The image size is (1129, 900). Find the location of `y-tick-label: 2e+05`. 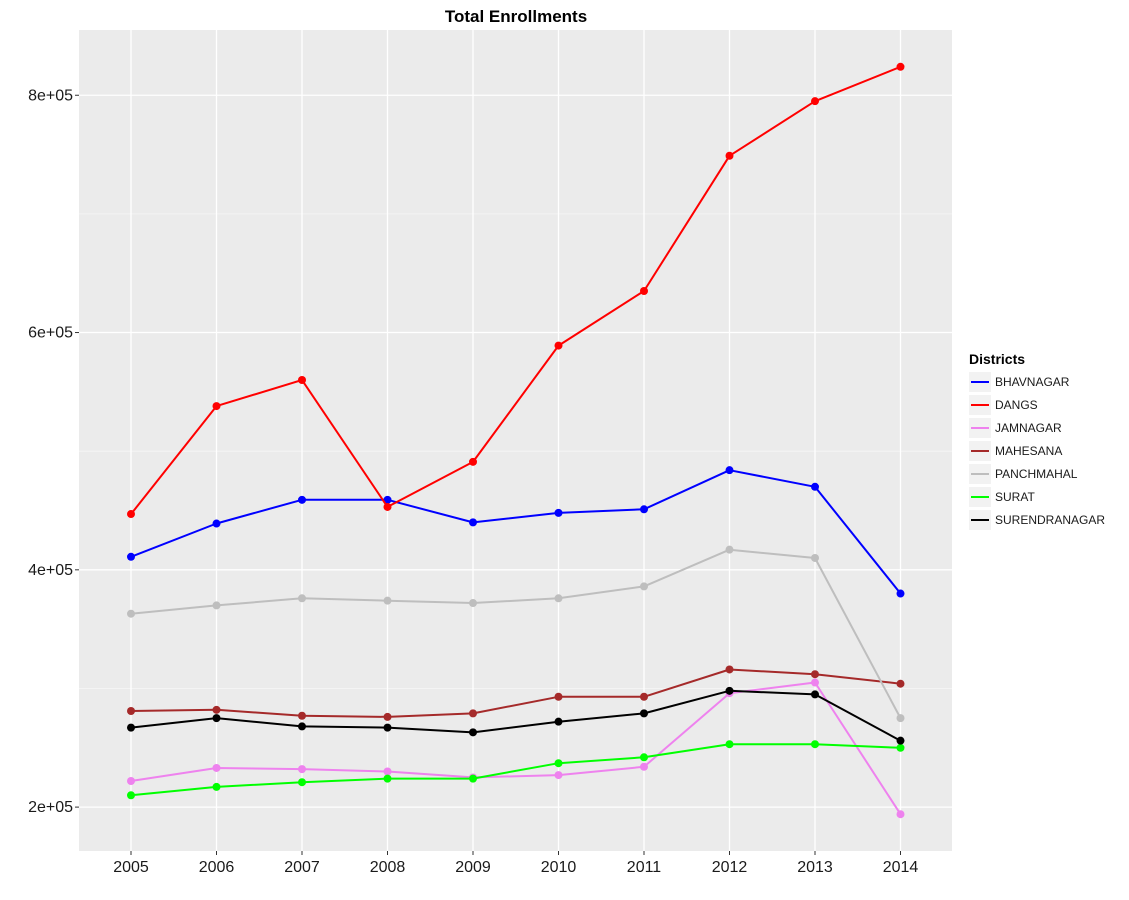

y-tick-label: 2e+05 is located at coordinates (50, 807).